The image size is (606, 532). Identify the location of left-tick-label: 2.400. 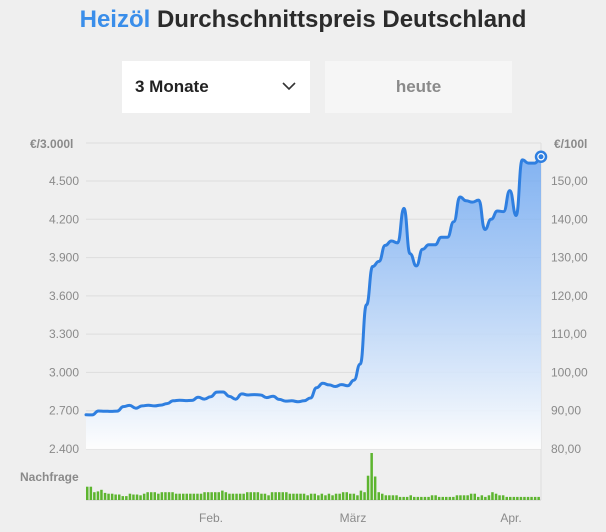
(64, 449).